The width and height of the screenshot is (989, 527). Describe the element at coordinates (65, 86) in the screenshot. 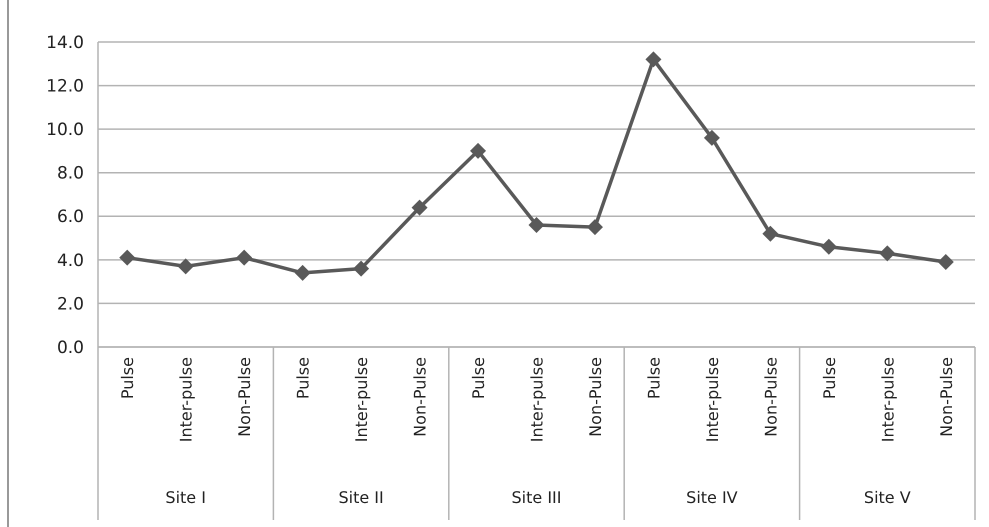

I see `y-tick-label: 12.0` at that location.